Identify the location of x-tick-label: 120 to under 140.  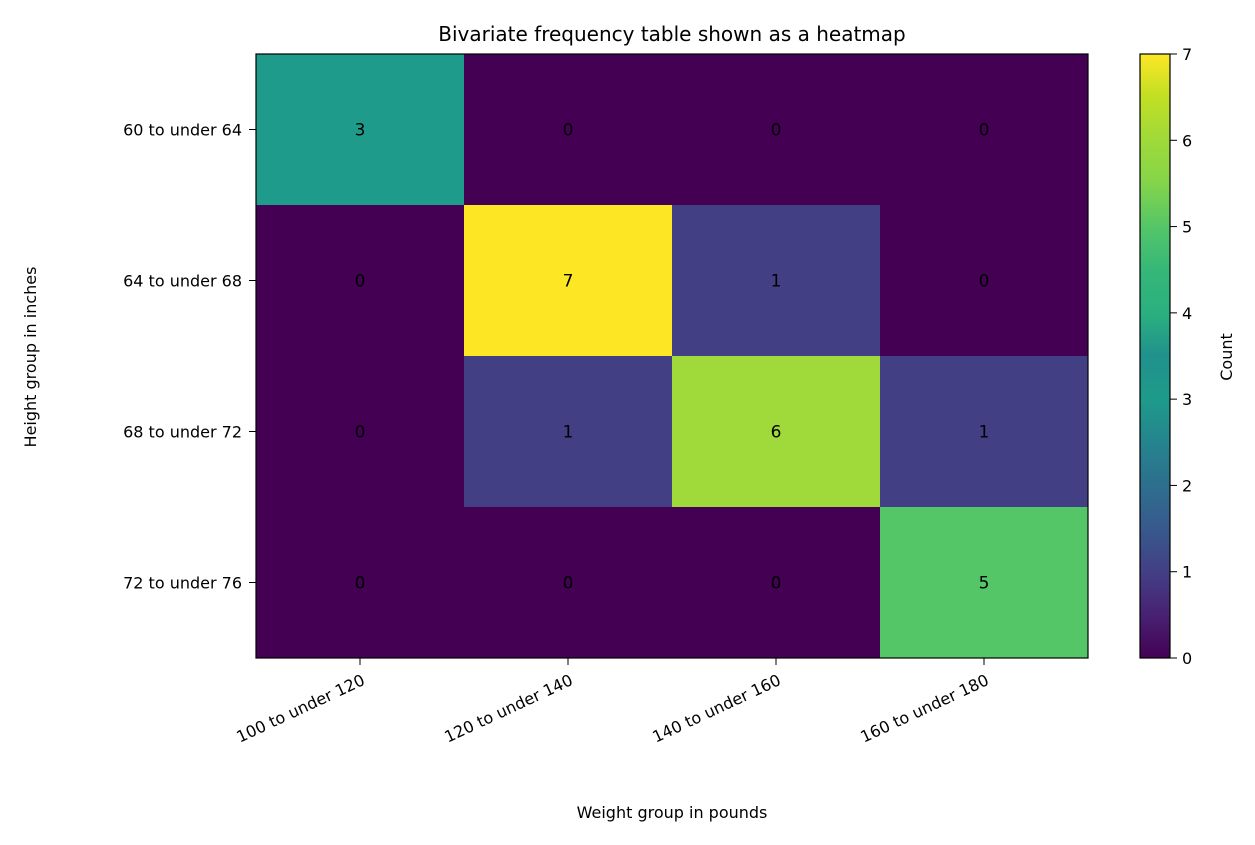
(508, 708).